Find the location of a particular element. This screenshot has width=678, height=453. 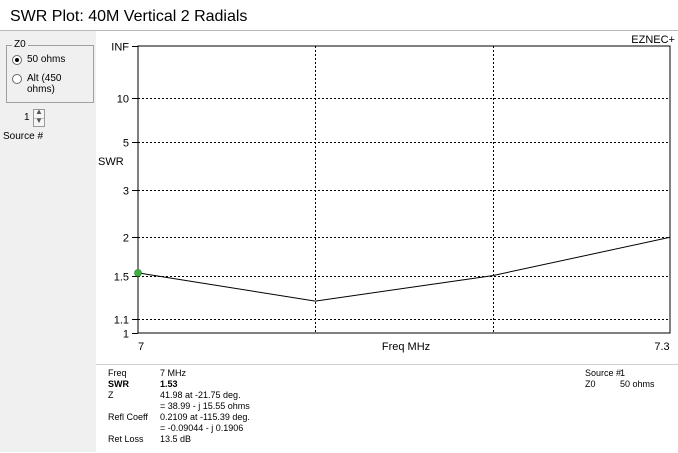

z-value-polar: 41.98 at -21.75 deg. is located at coordinates (200, 395).